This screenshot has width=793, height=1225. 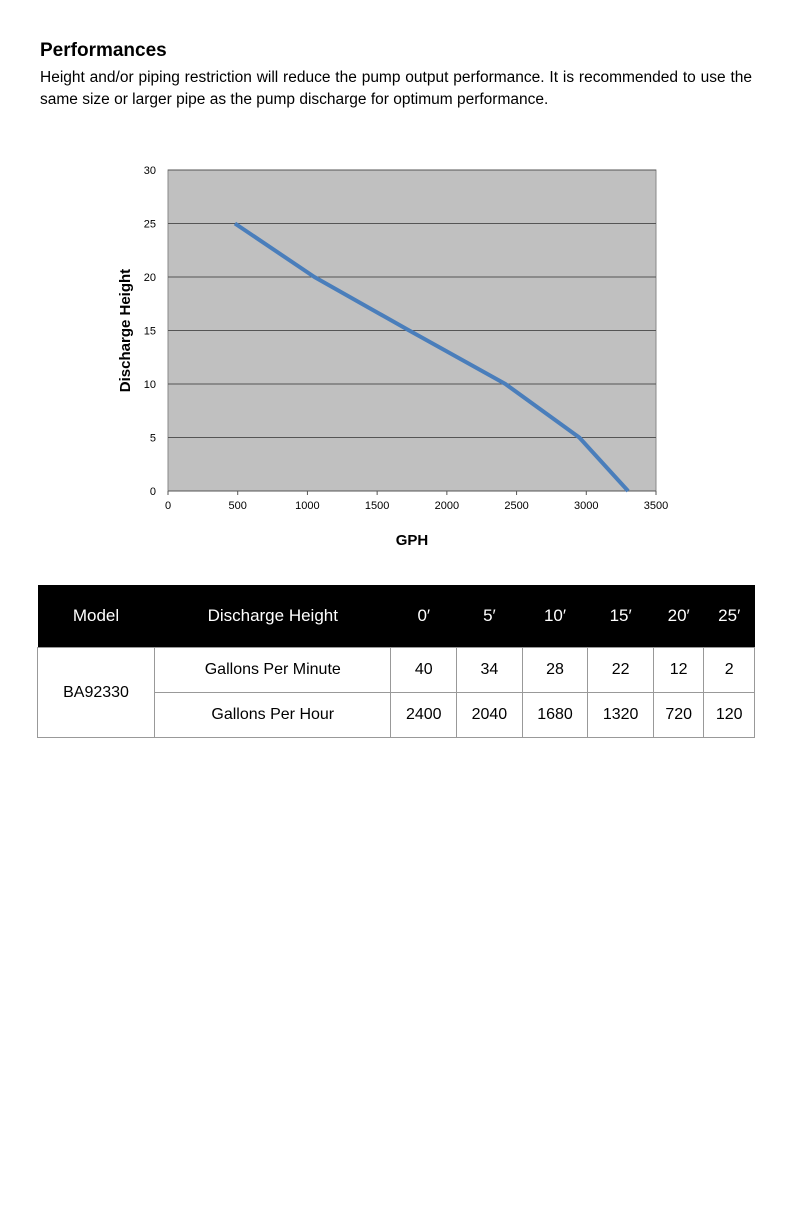 What do you see at coordinates (377, 506) in the screenshot?
I see `x-tick-label: 1500` at bounding box center [377, 506].